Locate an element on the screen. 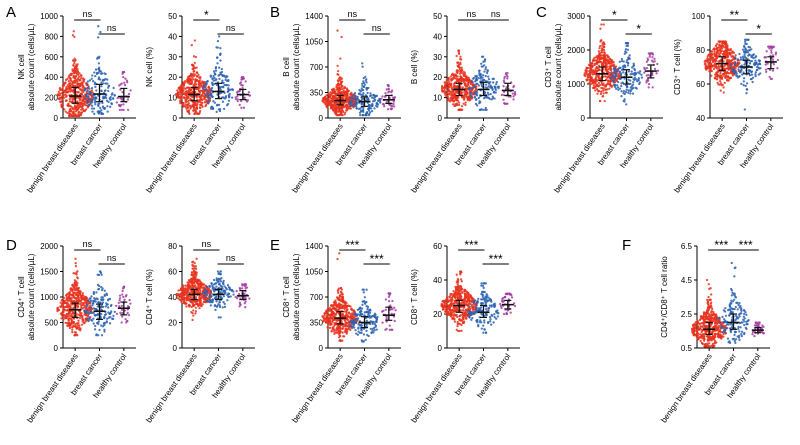  y-tick-label: 100 is located at coordinates (699, 16).